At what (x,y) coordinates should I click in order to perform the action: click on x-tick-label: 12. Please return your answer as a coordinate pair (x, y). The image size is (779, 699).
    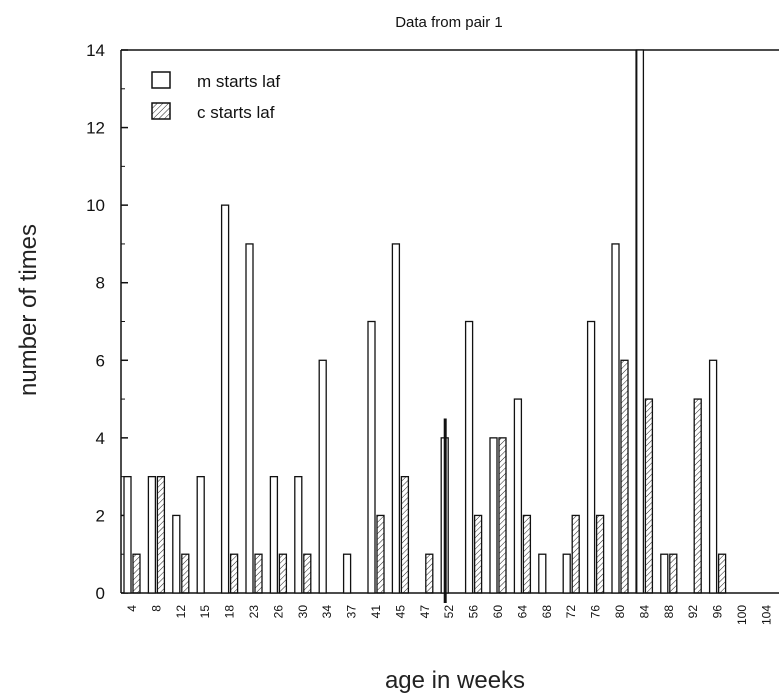
    Looking at the image, I should click on (181, 612).